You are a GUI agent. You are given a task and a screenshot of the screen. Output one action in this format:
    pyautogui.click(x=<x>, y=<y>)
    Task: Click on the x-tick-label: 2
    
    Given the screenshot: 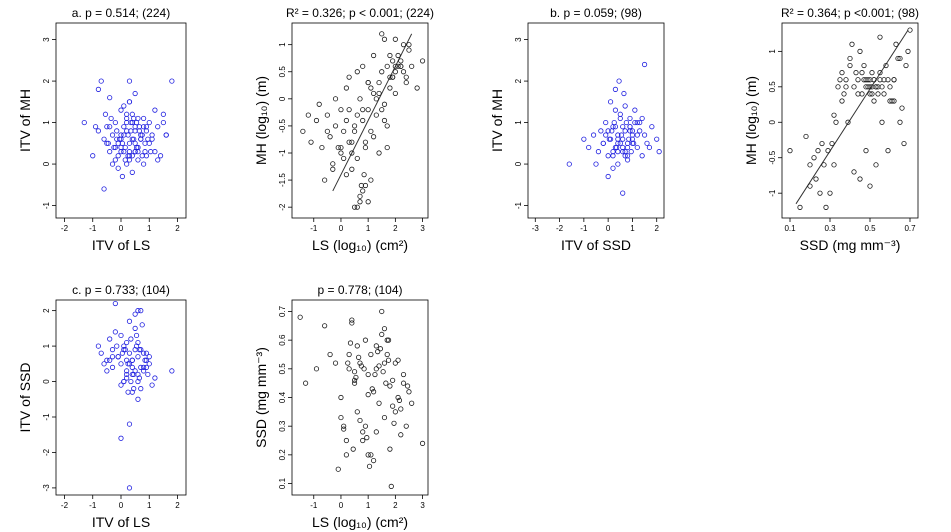 What is the action you would take?
    pyautogui.click(x=177, y=505)
    